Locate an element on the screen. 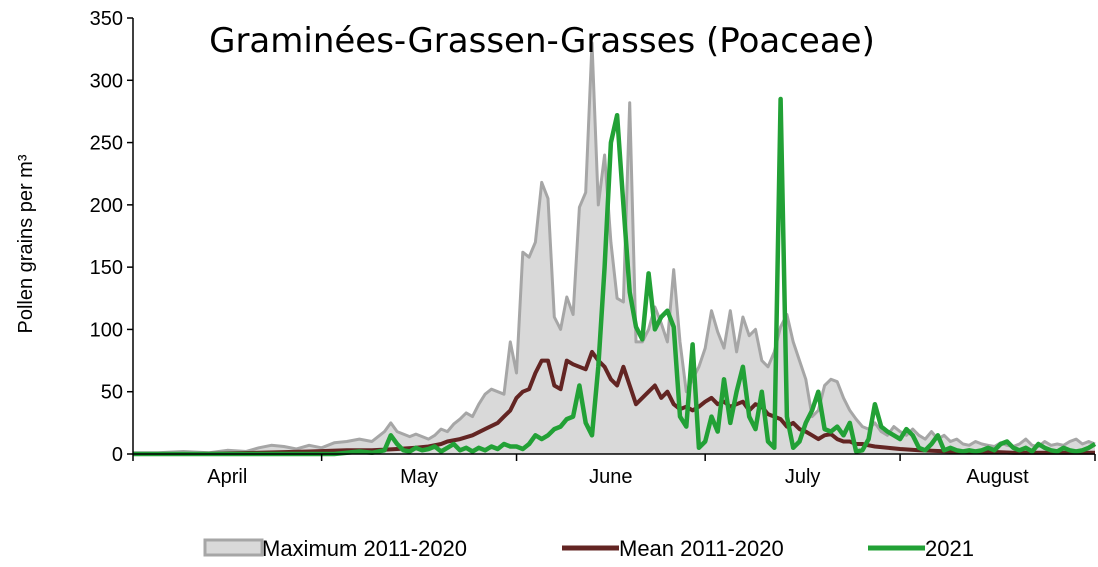 The height and width of the screenshot is (567, 1098). legend: Maximum 2011-2020 Mean 2011-2020 2021 is located at coordinates (588, 548).